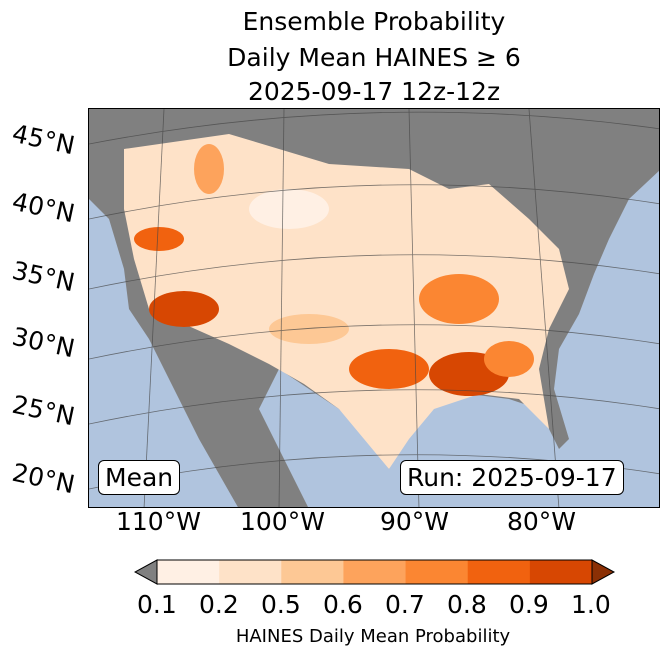 The height and width of the screenshot is (658, 671). I want to click on colorbar-tick: 0.7, so click(405, 604).